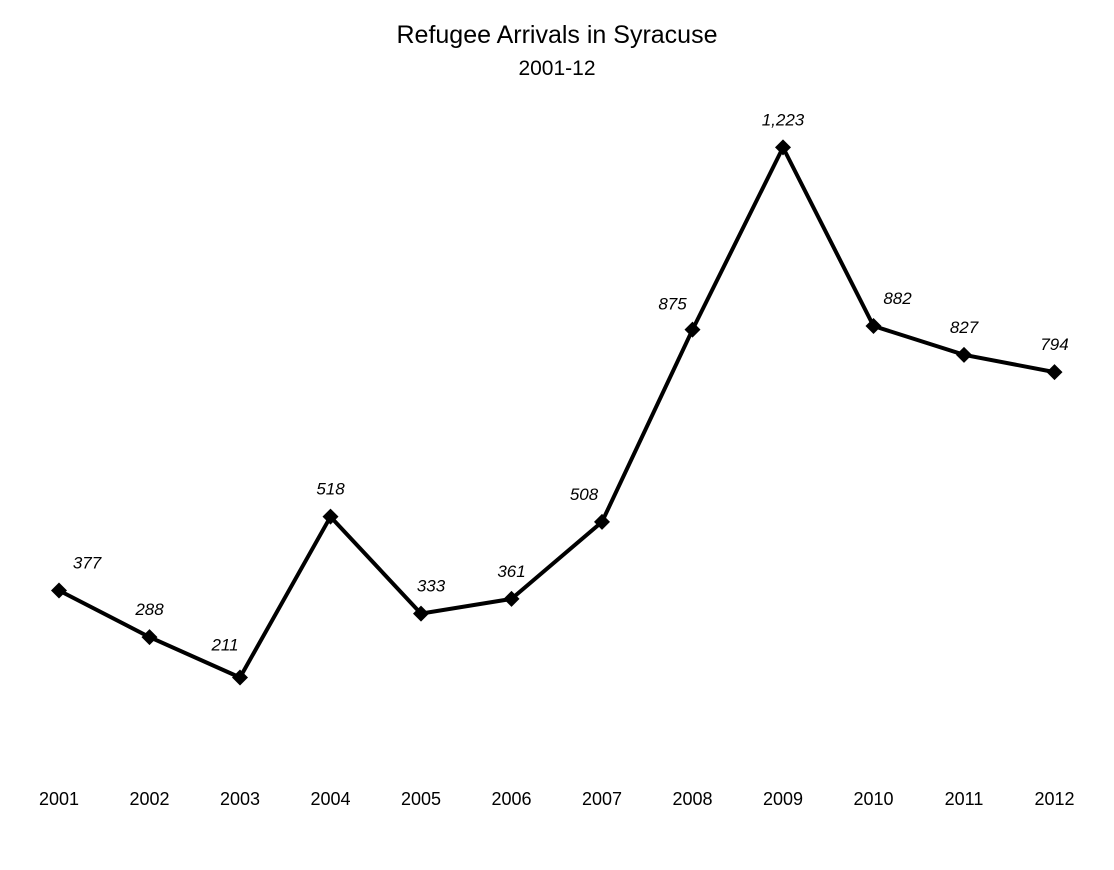 This screenshot has width=1114, height=870. What do you see at coordinates (59, 590) in the screenshot?
I see `data-point-marker-2001` at bounding box center [59, 590].